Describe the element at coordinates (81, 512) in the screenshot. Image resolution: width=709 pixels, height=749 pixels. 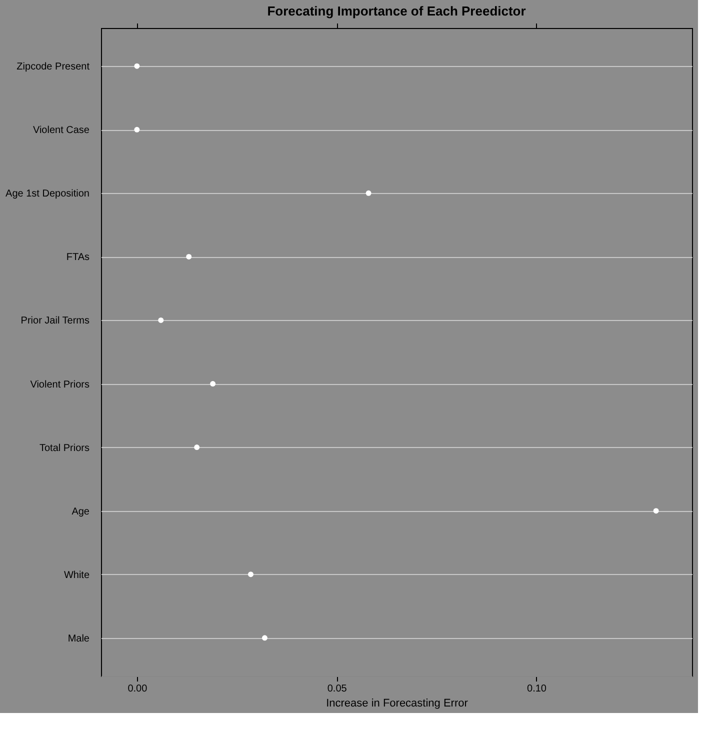
I see `y-tick-label: Age` at that location.